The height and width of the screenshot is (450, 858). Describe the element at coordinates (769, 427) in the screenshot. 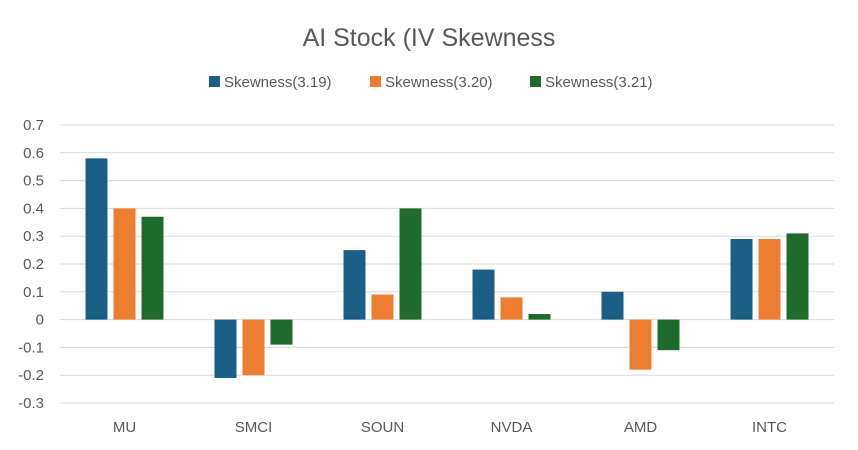

I see `x-tick-label: INTC` at that location.